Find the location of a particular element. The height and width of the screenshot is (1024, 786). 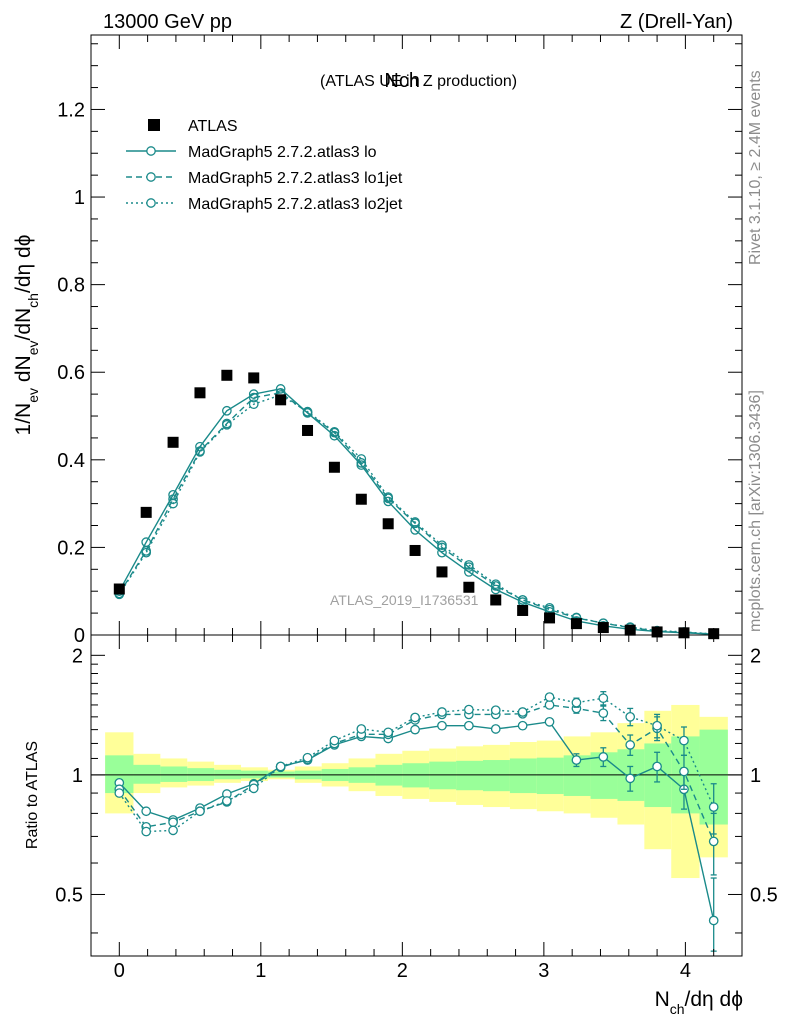

ratio-xtick-label: 2 is located at coordinates (402, 971).